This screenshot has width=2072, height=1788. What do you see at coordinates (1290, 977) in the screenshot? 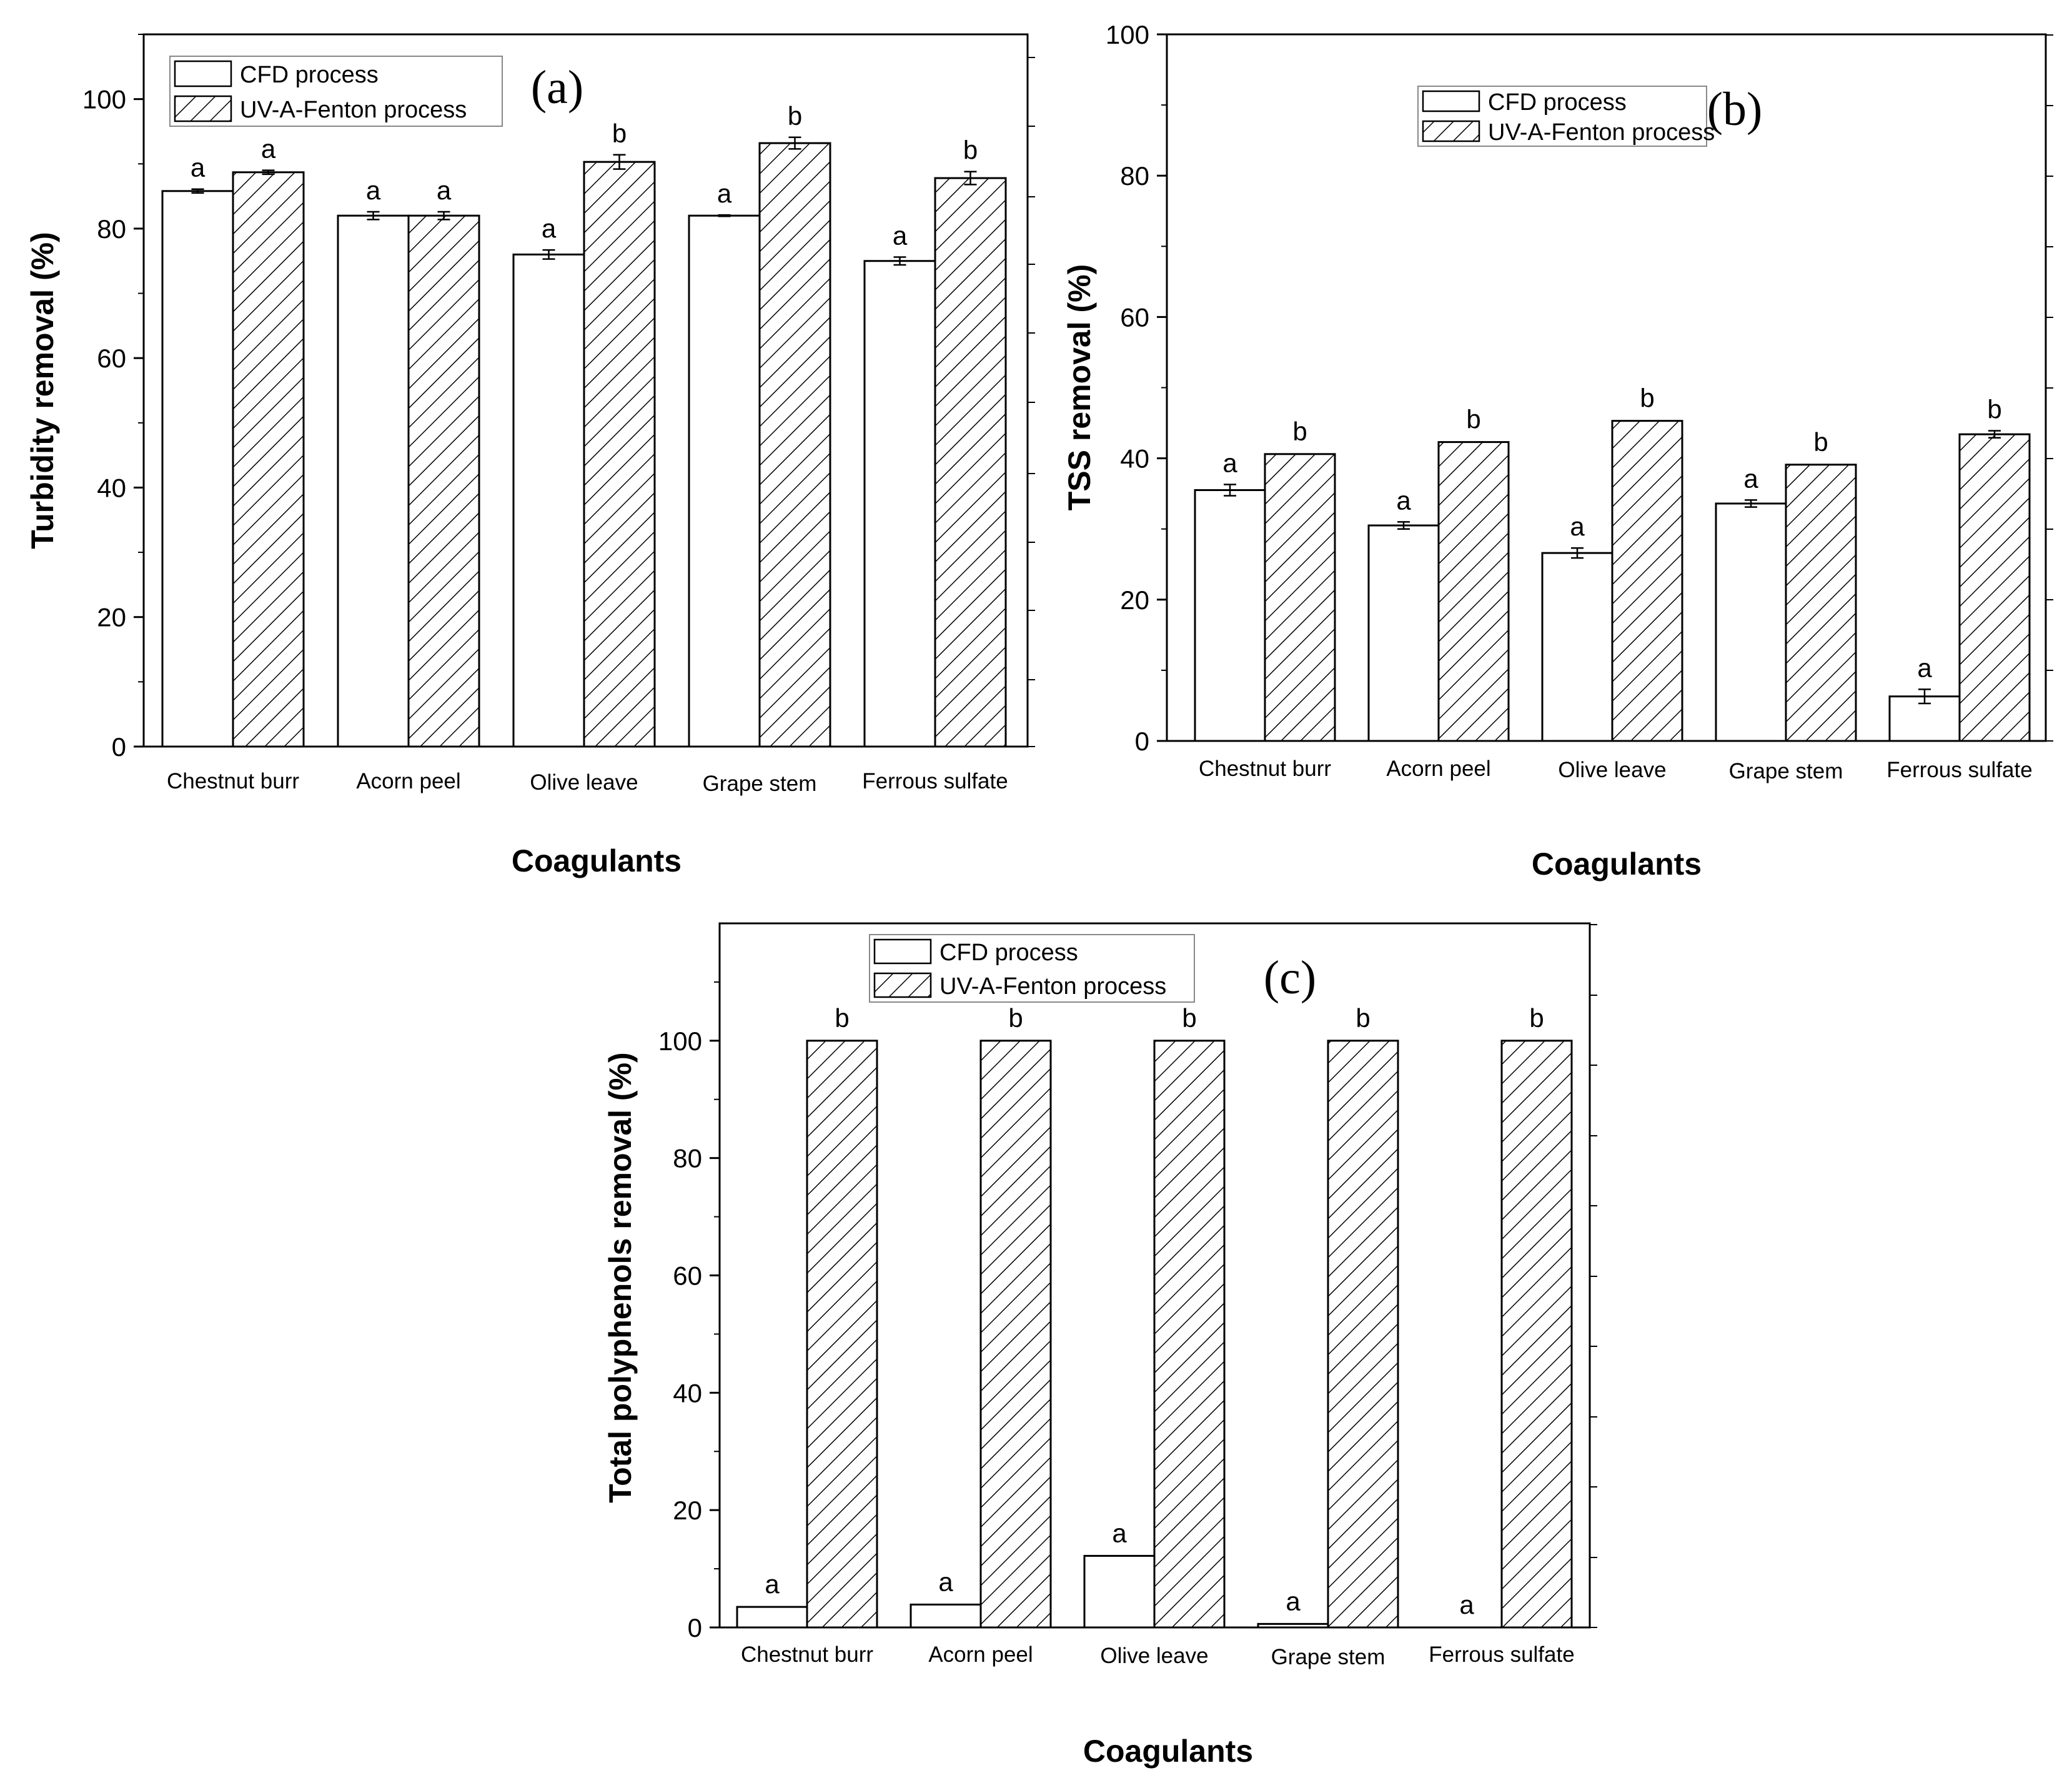
I see `panel-label: (c)` at bounding box center [1290, 977].